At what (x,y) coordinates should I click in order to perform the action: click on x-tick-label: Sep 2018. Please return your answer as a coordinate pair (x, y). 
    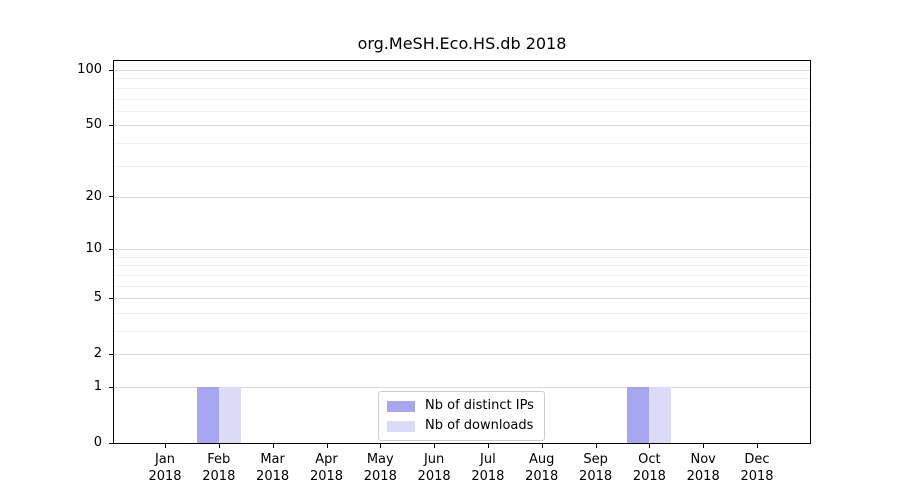
    Looking at the image, I should click on (596, 468).